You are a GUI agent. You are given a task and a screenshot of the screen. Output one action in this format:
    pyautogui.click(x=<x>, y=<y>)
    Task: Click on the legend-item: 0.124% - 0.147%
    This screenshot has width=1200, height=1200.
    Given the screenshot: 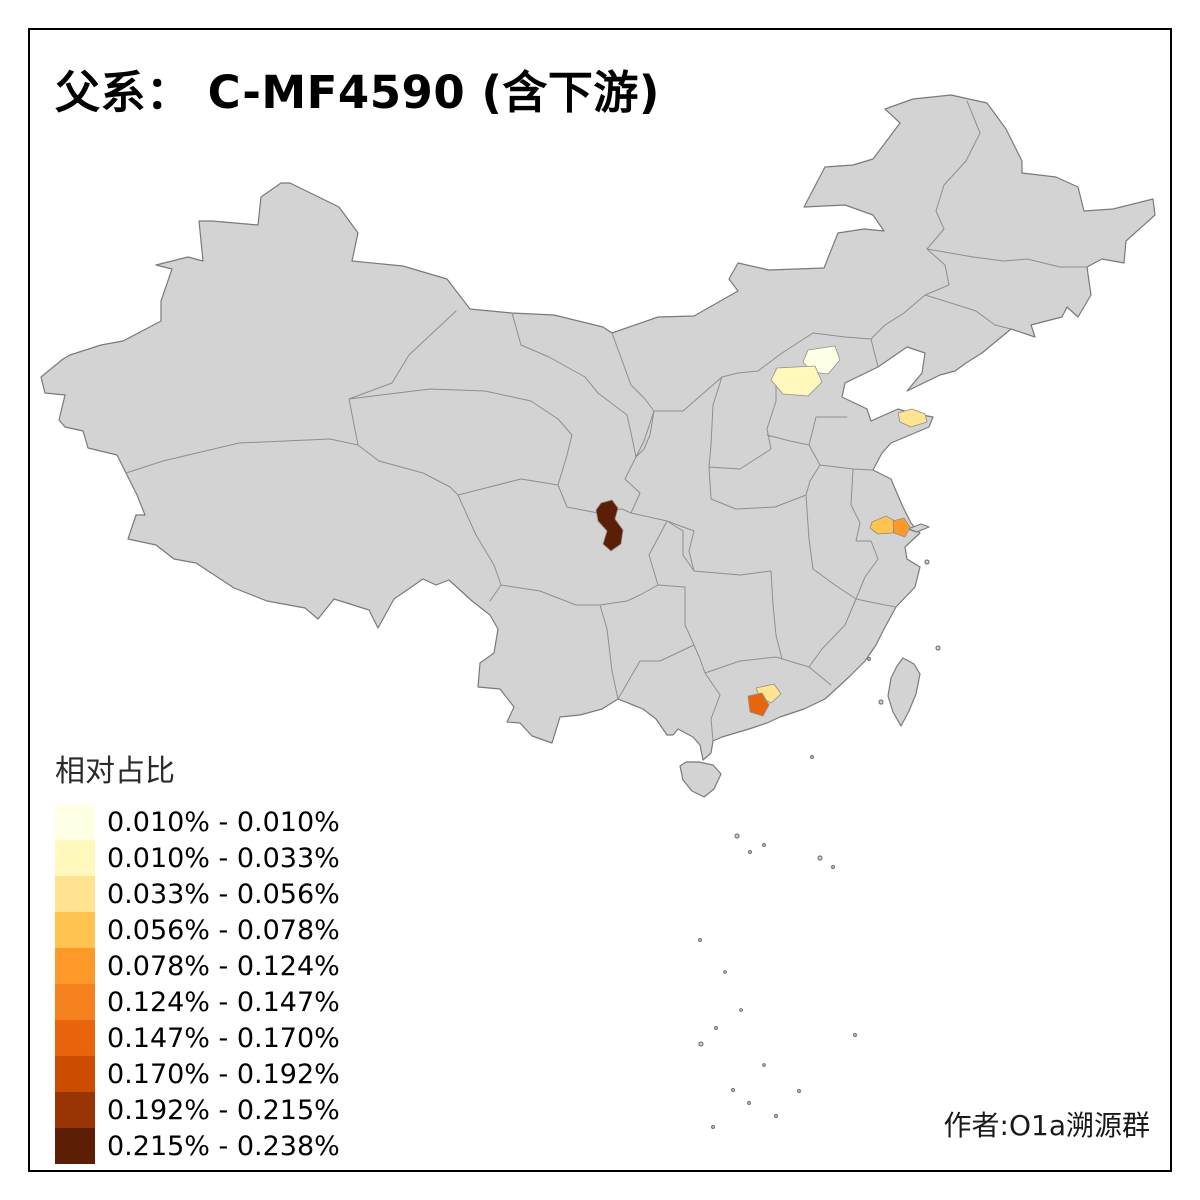 What is the action you would take?
    pyautogui.click(x=197, y=1002)
    